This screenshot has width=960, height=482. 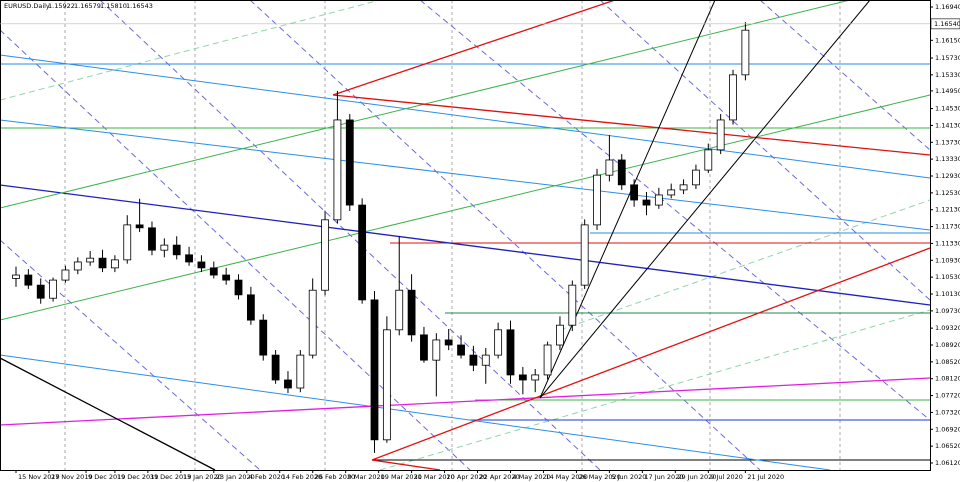 I want to click on x-tick-label: 26 May 2020, so click(x=599, y=477).